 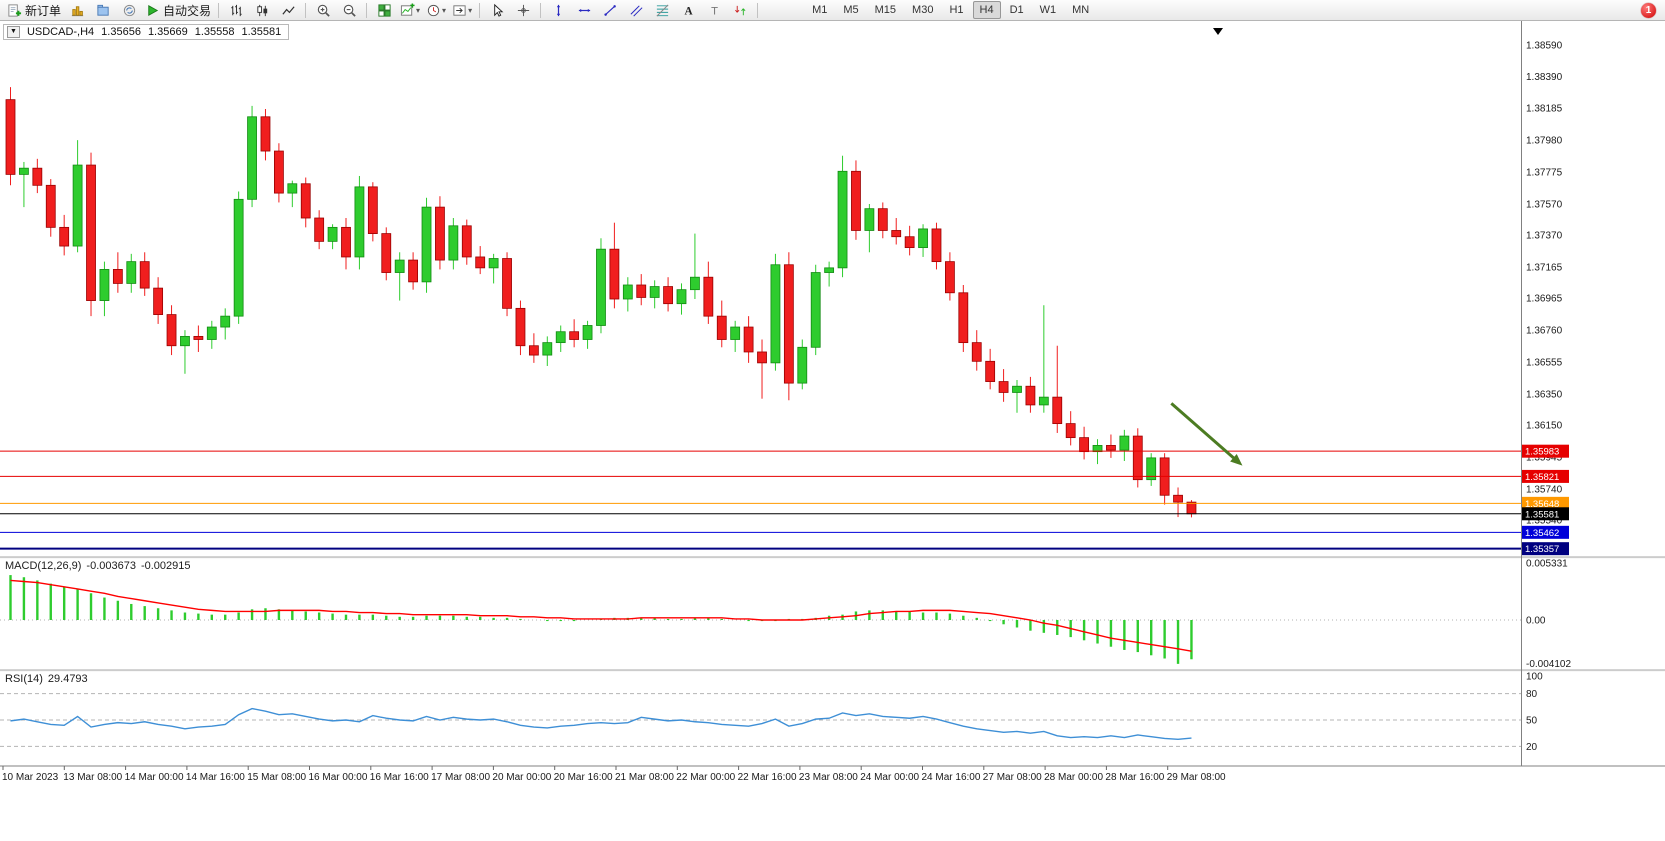 What do you see at coordinates (885, 10) in the screenshot?
I see `timeframe-m15: M15` at bounding box center [885, 10].